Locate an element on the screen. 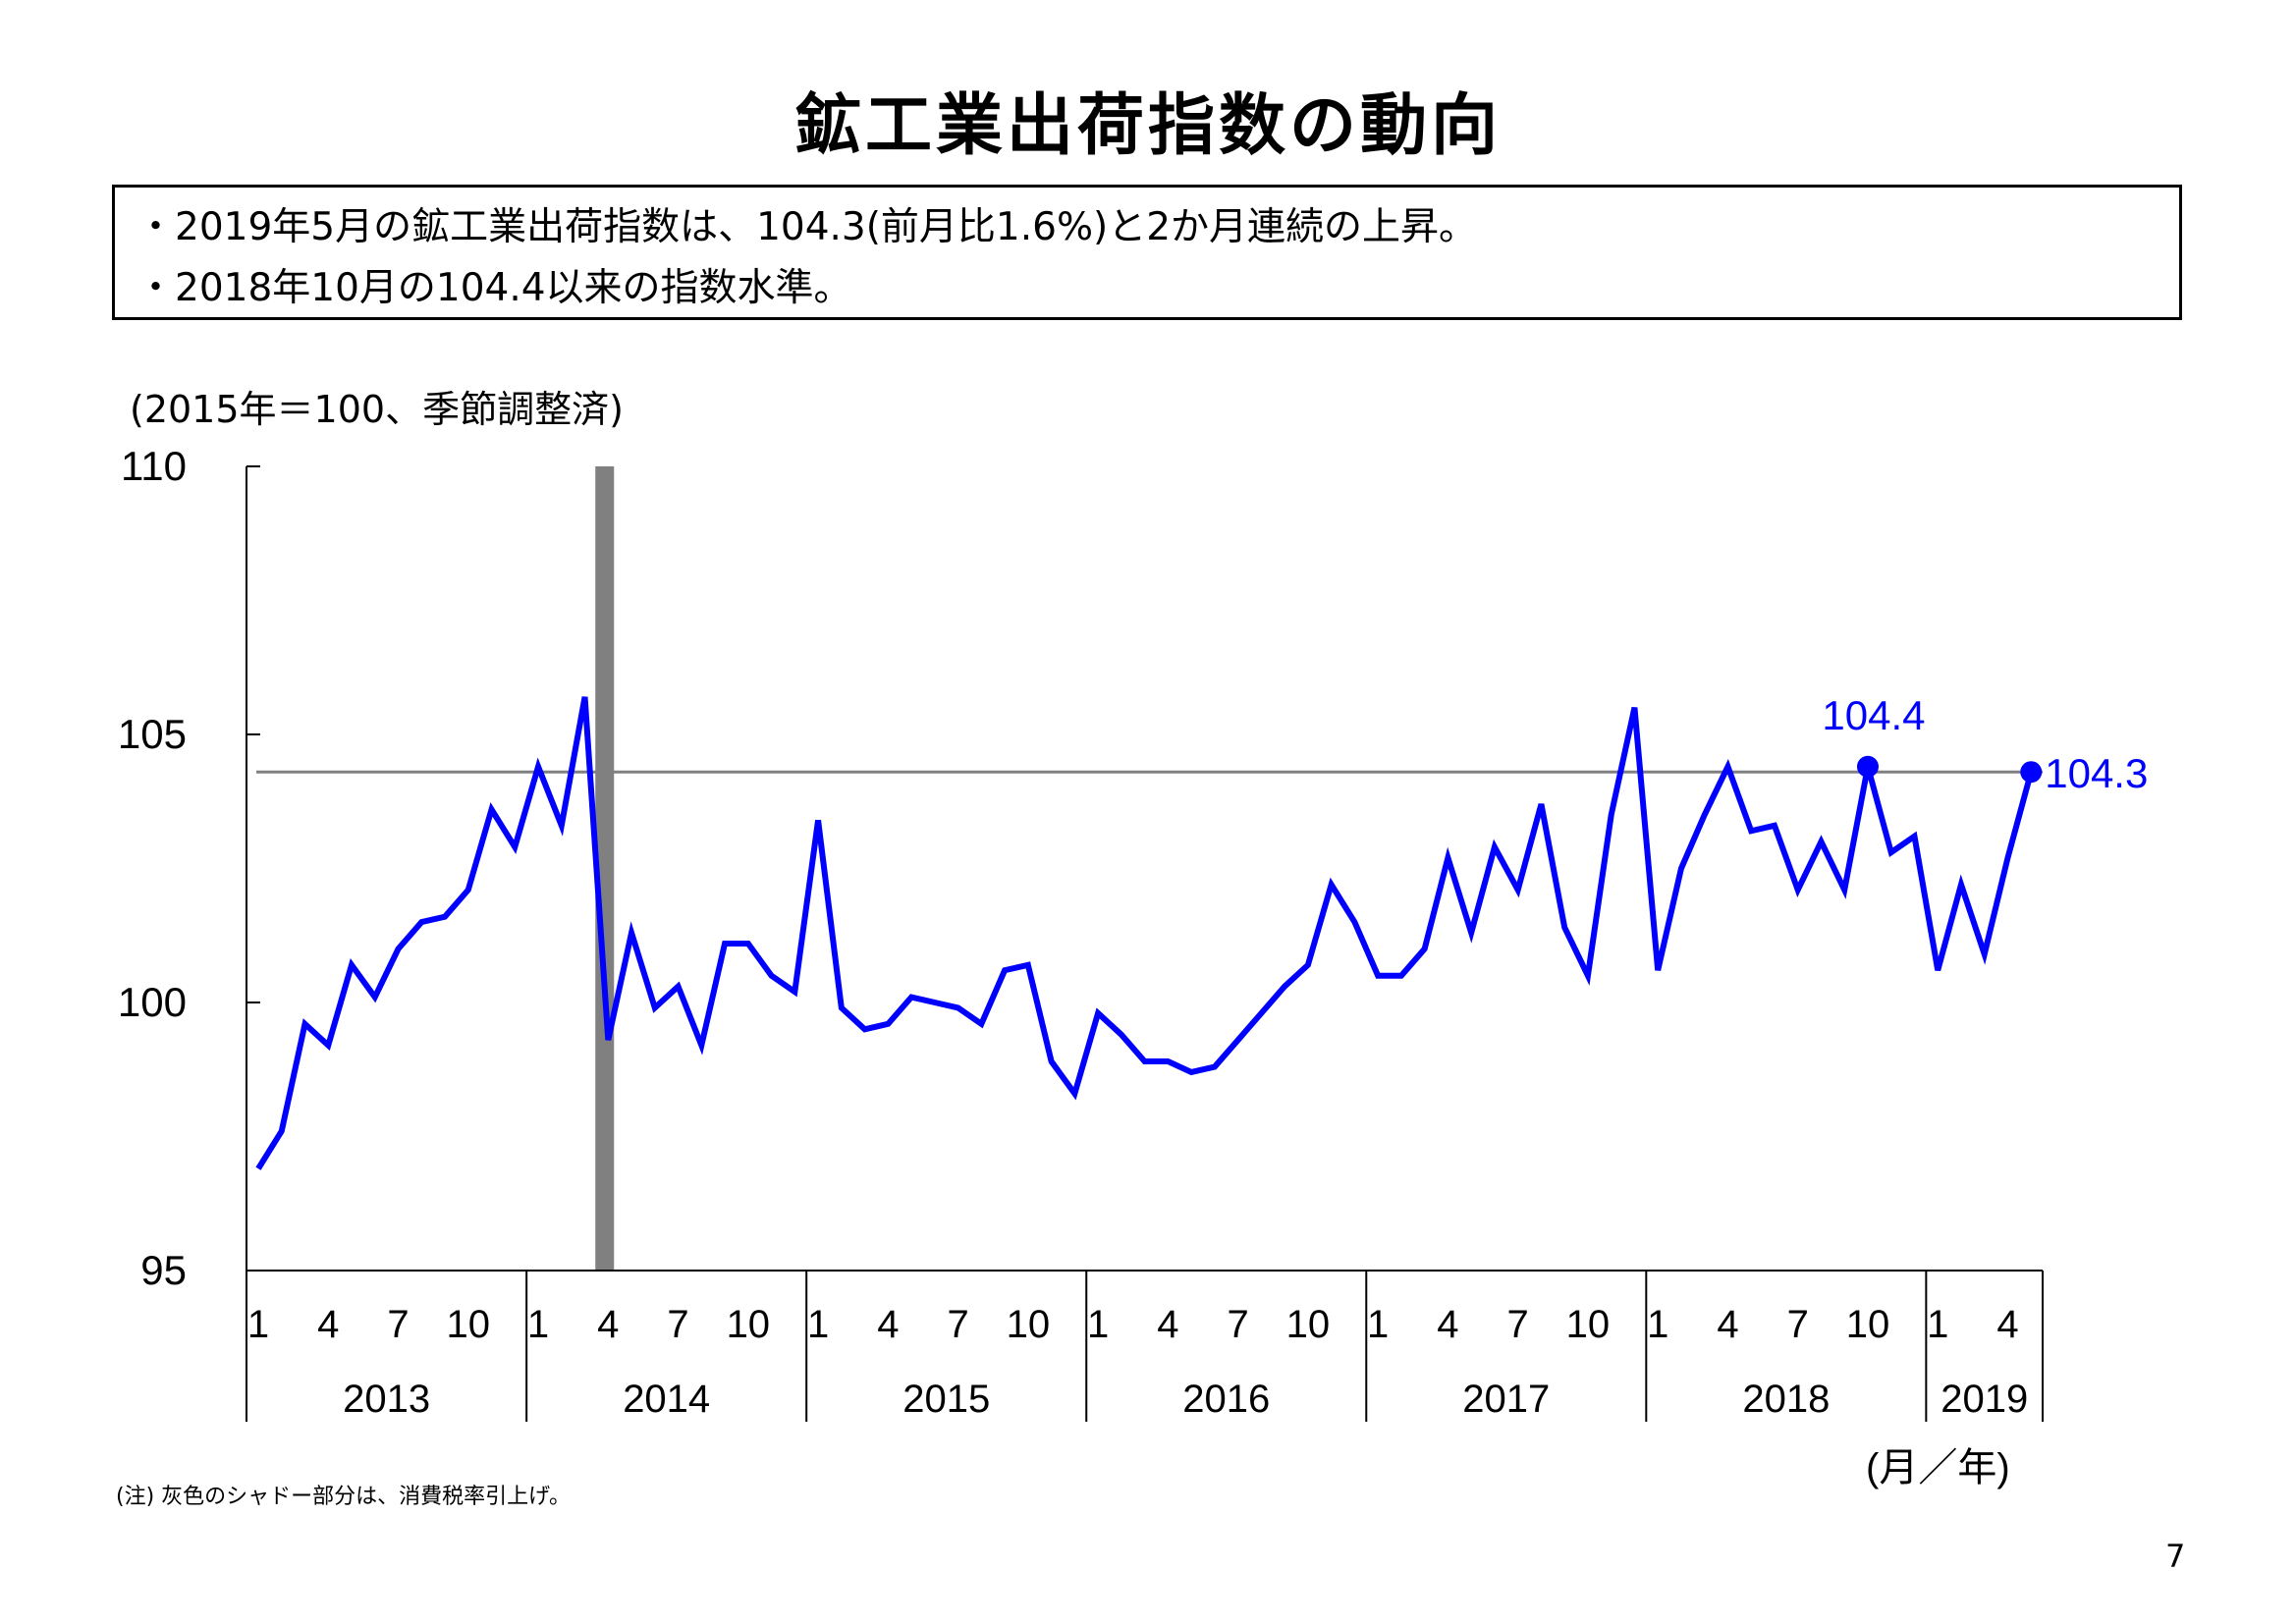 The height and width of the screenshot is (1624, 2296). year-tick-label: 2016 is located at coordinates (1226, 1399).